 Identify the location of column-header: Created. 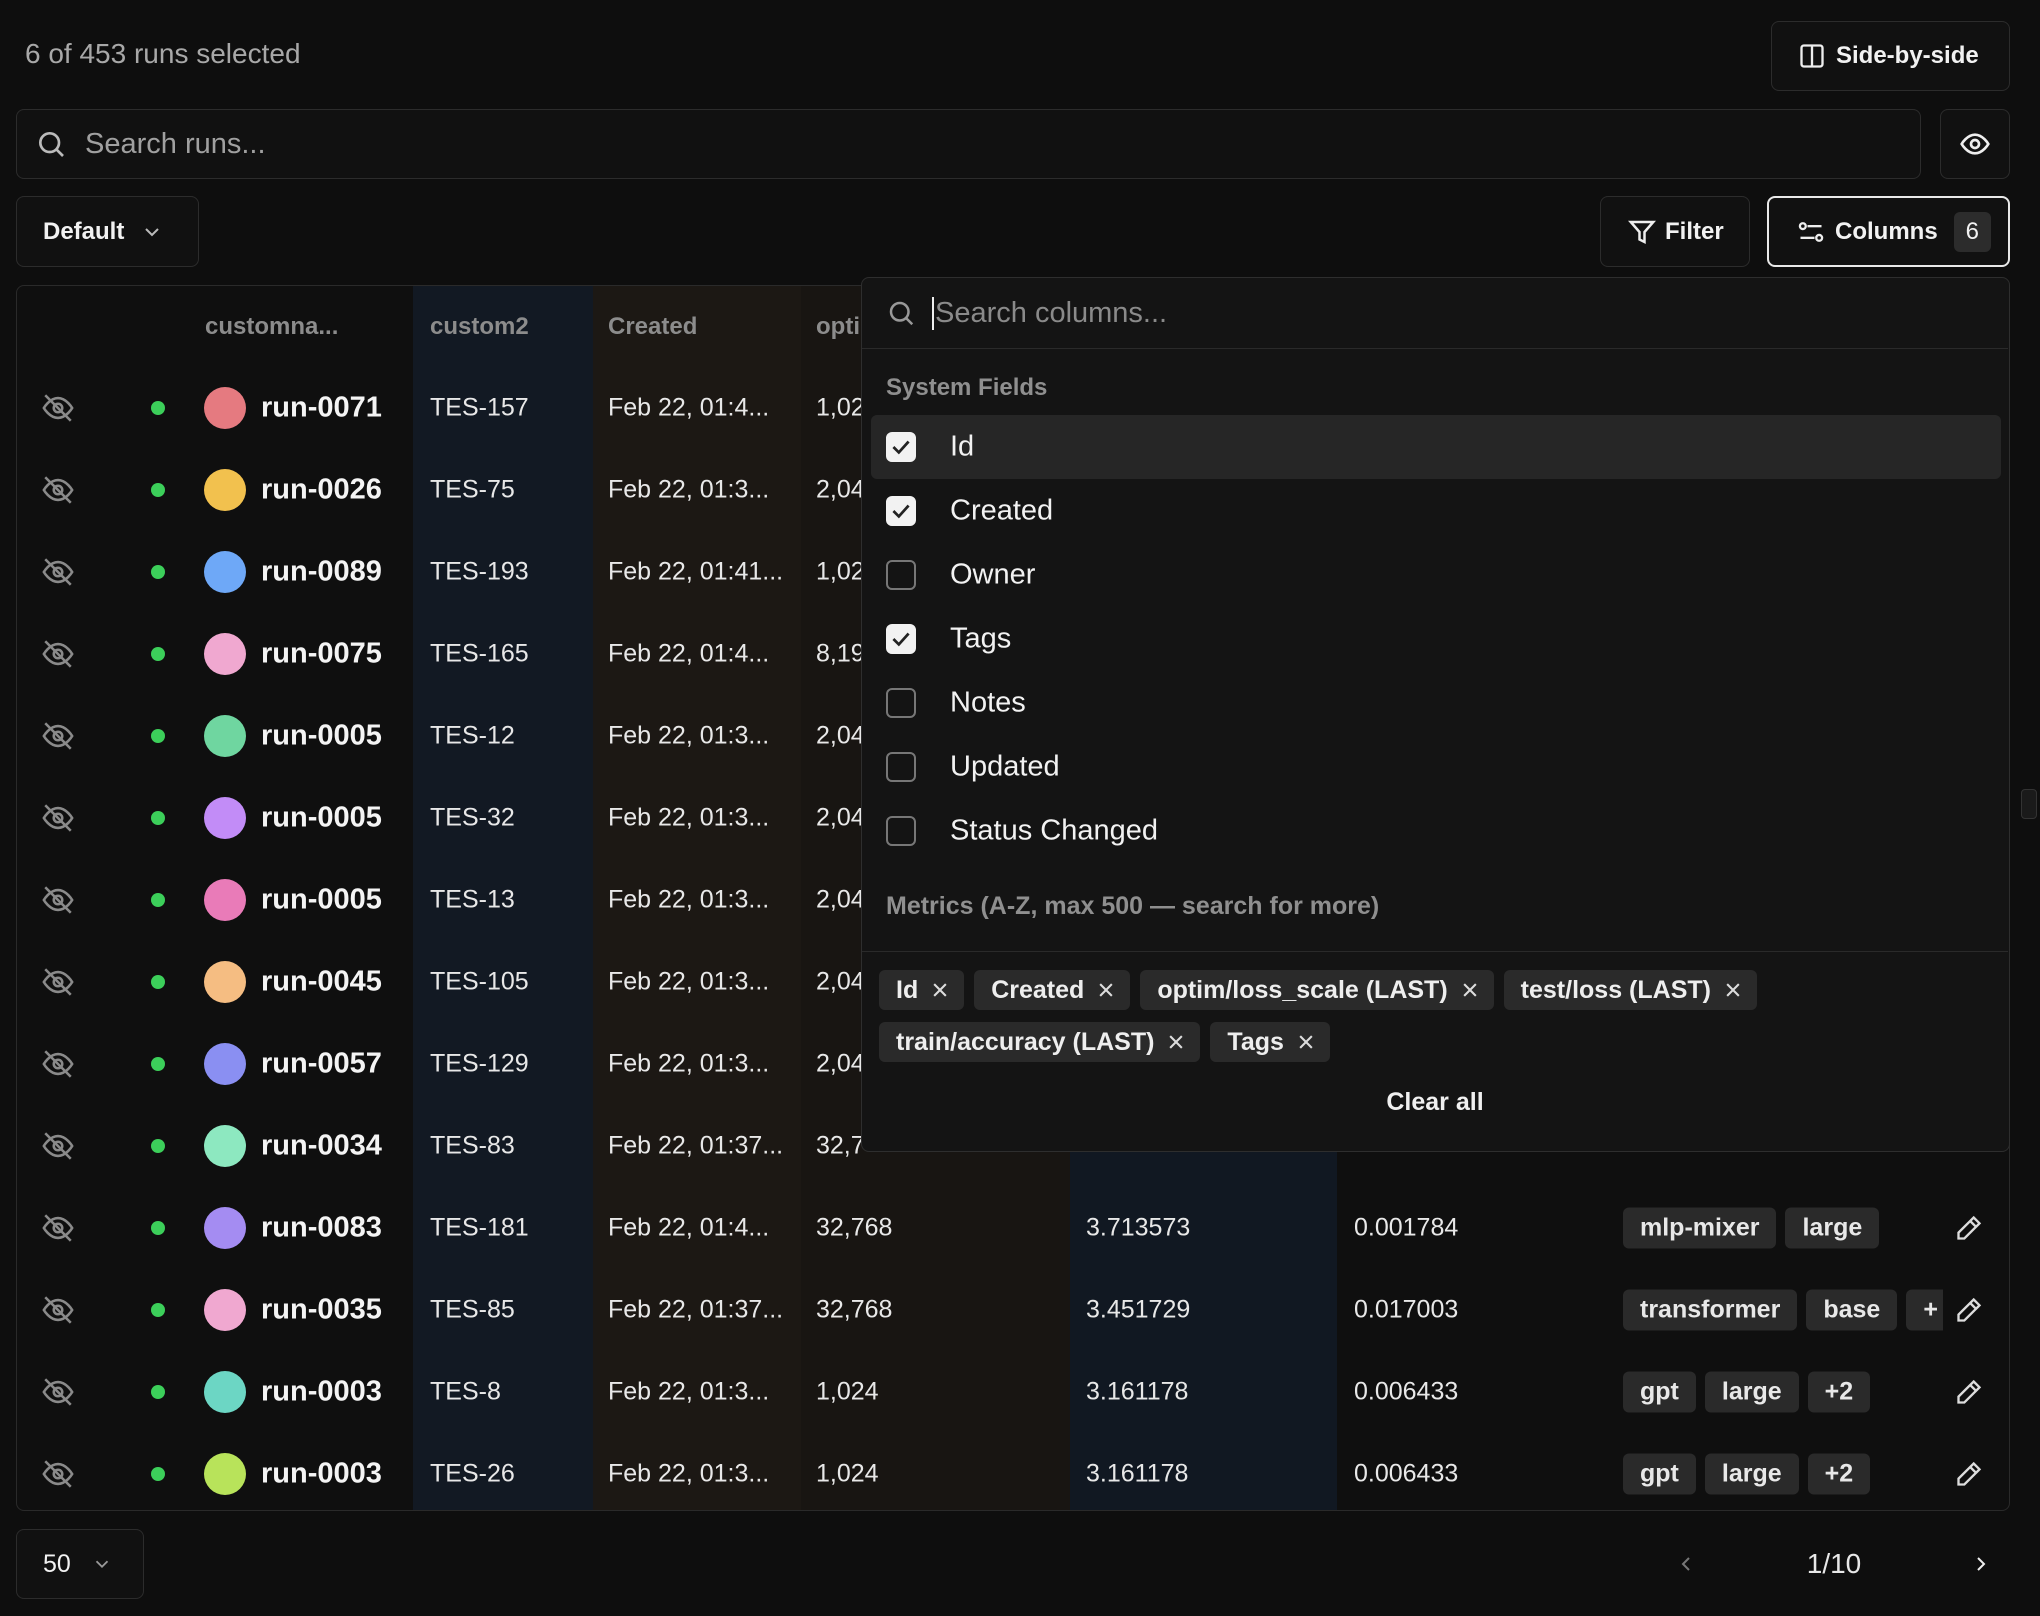
(653, 326).